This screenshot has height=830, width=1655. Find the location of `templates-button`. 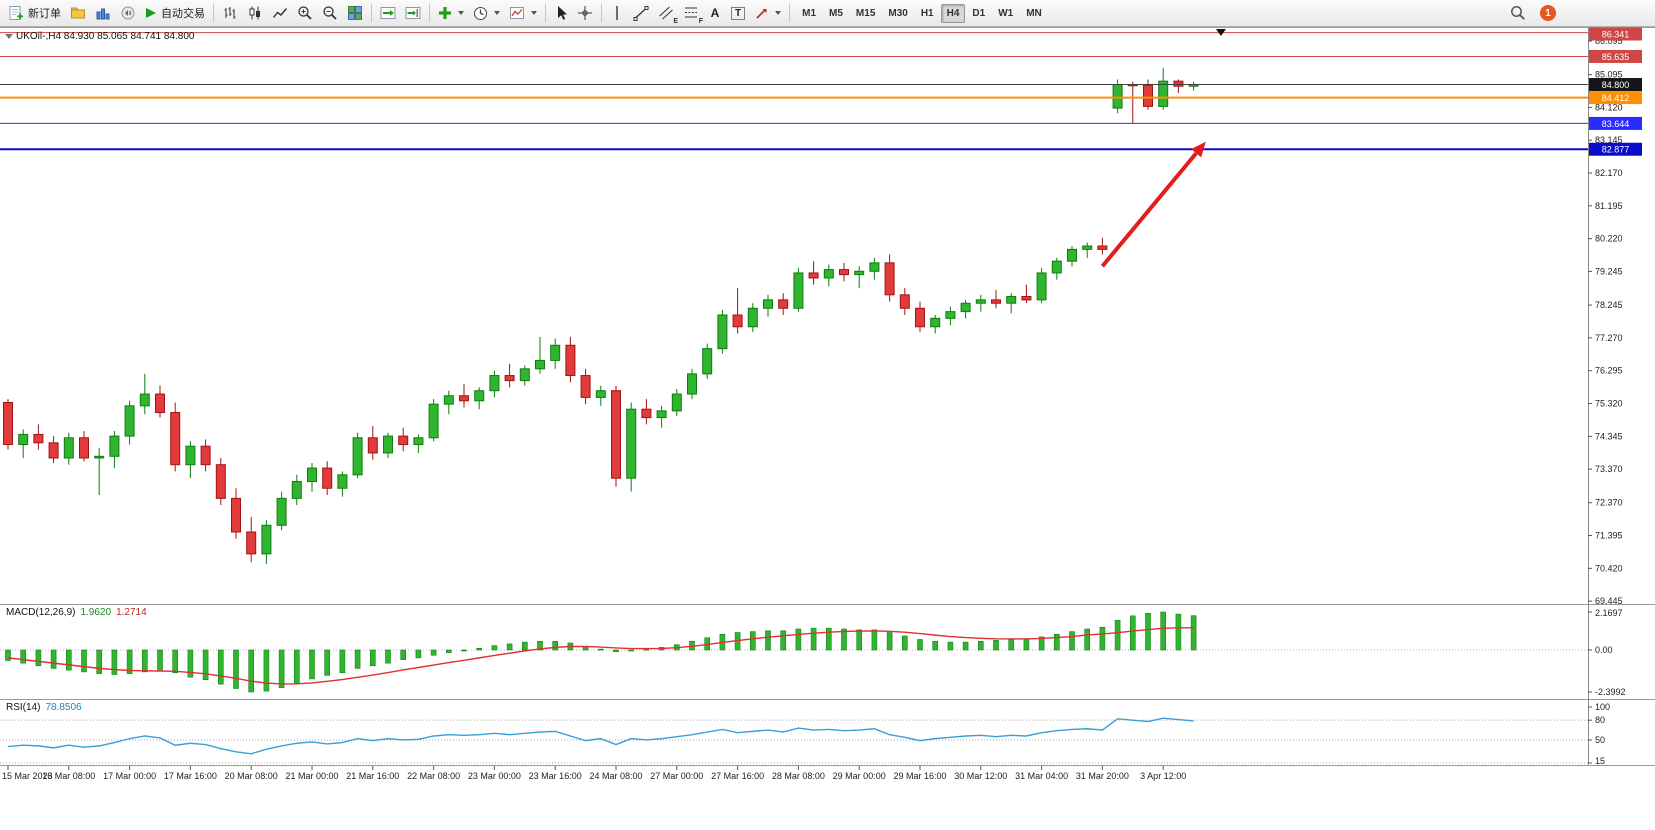

templates-button is located at coordinates (523, 13).